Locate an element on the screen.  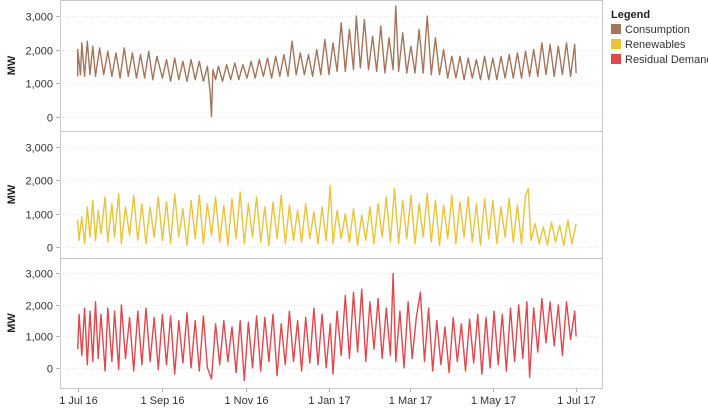
x-tick-label: 1 Mar 17 is located at coordinates (410, 401).